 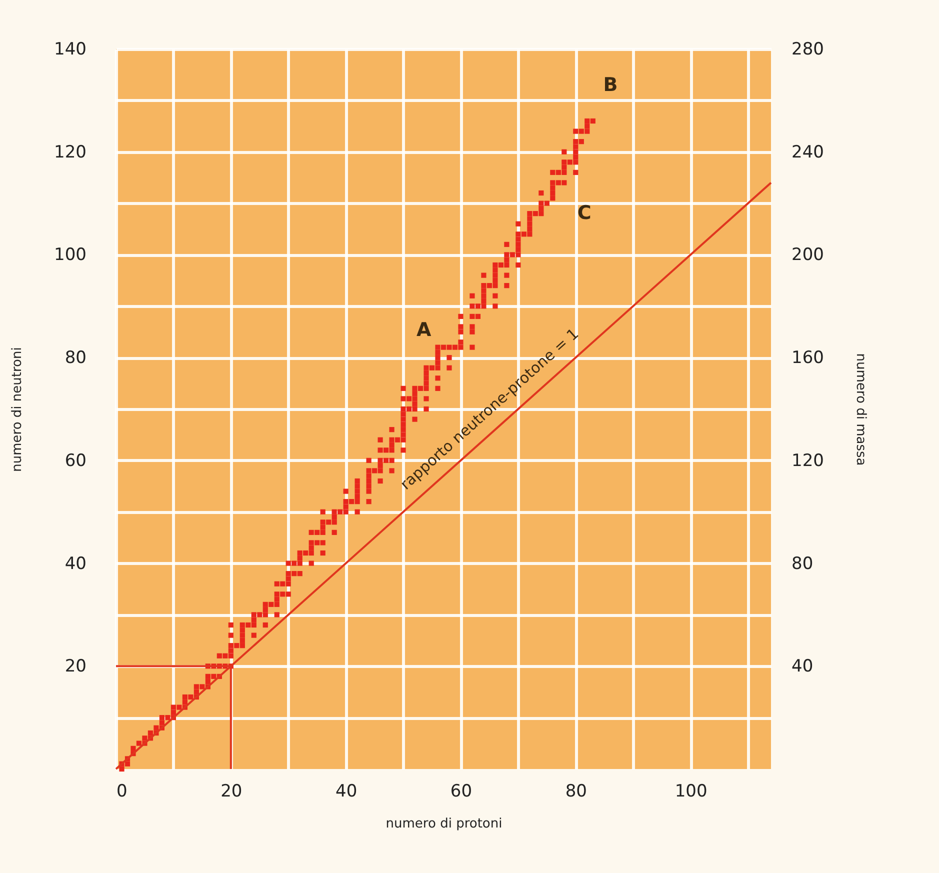 I want to click on x-tick-label: 20, so click(x=231, y=792).